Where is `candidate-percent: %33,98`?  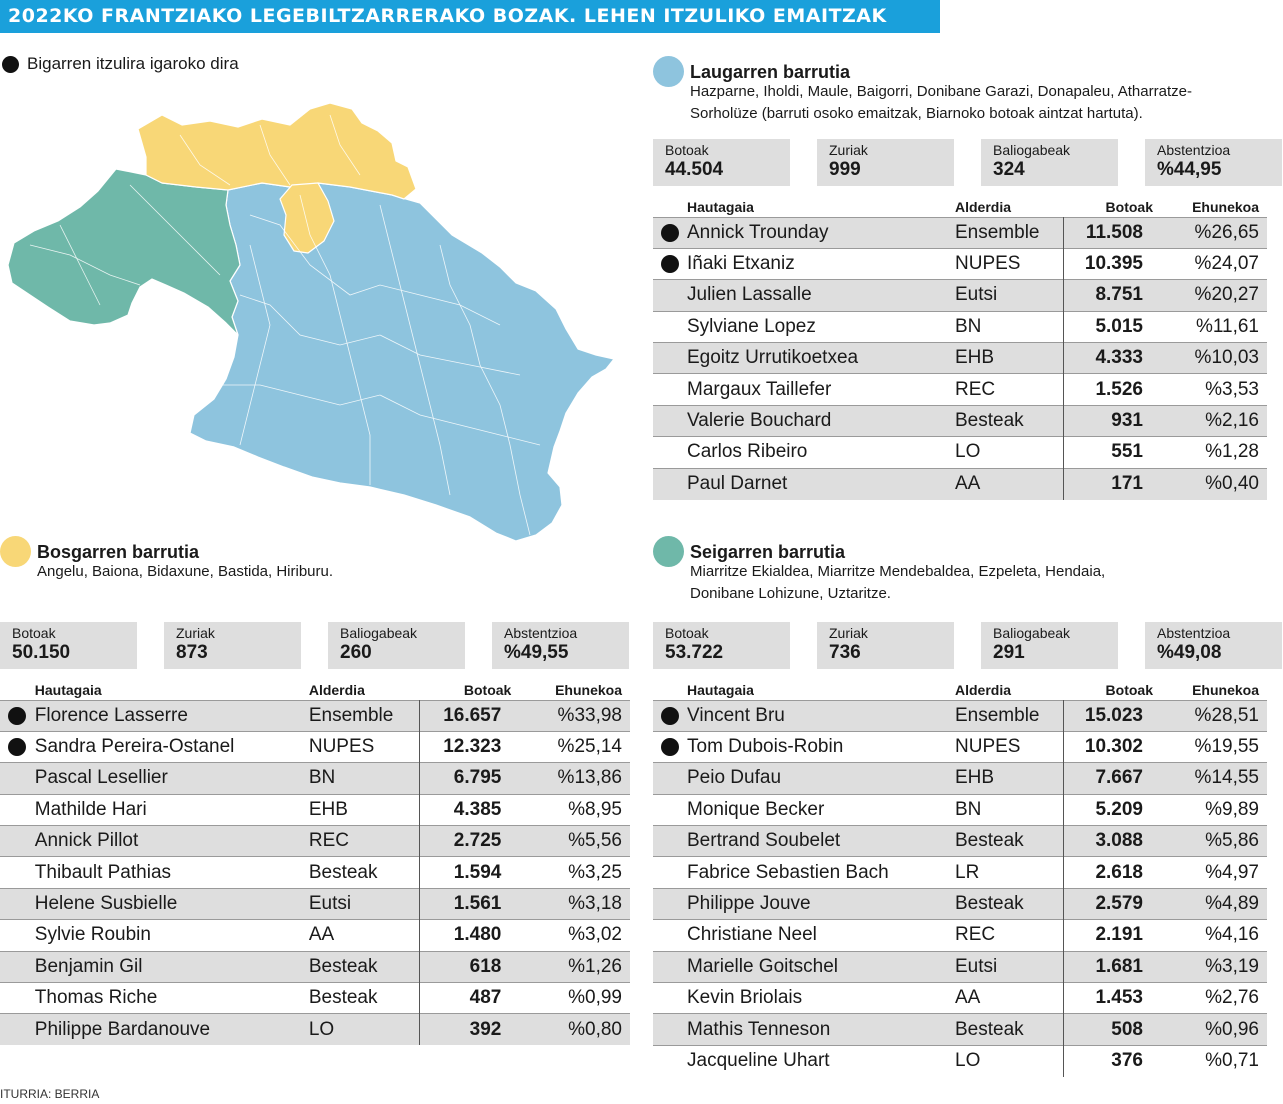 candidate-percent: %33,98 is located at coordinates (570, 715).